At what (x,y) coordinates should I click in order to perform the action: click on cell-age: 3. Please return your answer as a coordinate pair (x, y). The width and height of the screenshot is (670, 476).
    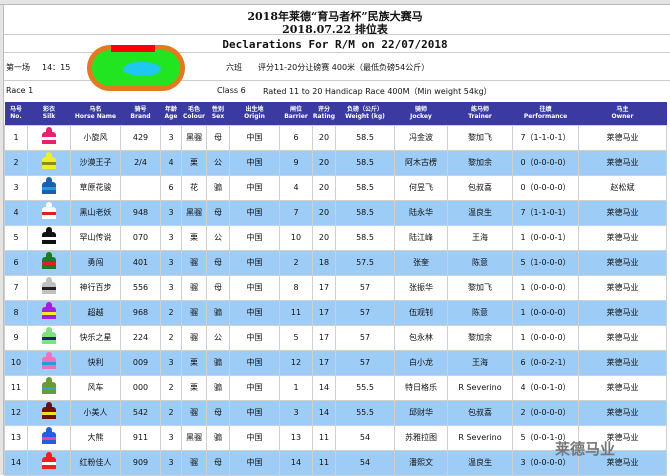
    Looking at the image, I should click on (171, 237).